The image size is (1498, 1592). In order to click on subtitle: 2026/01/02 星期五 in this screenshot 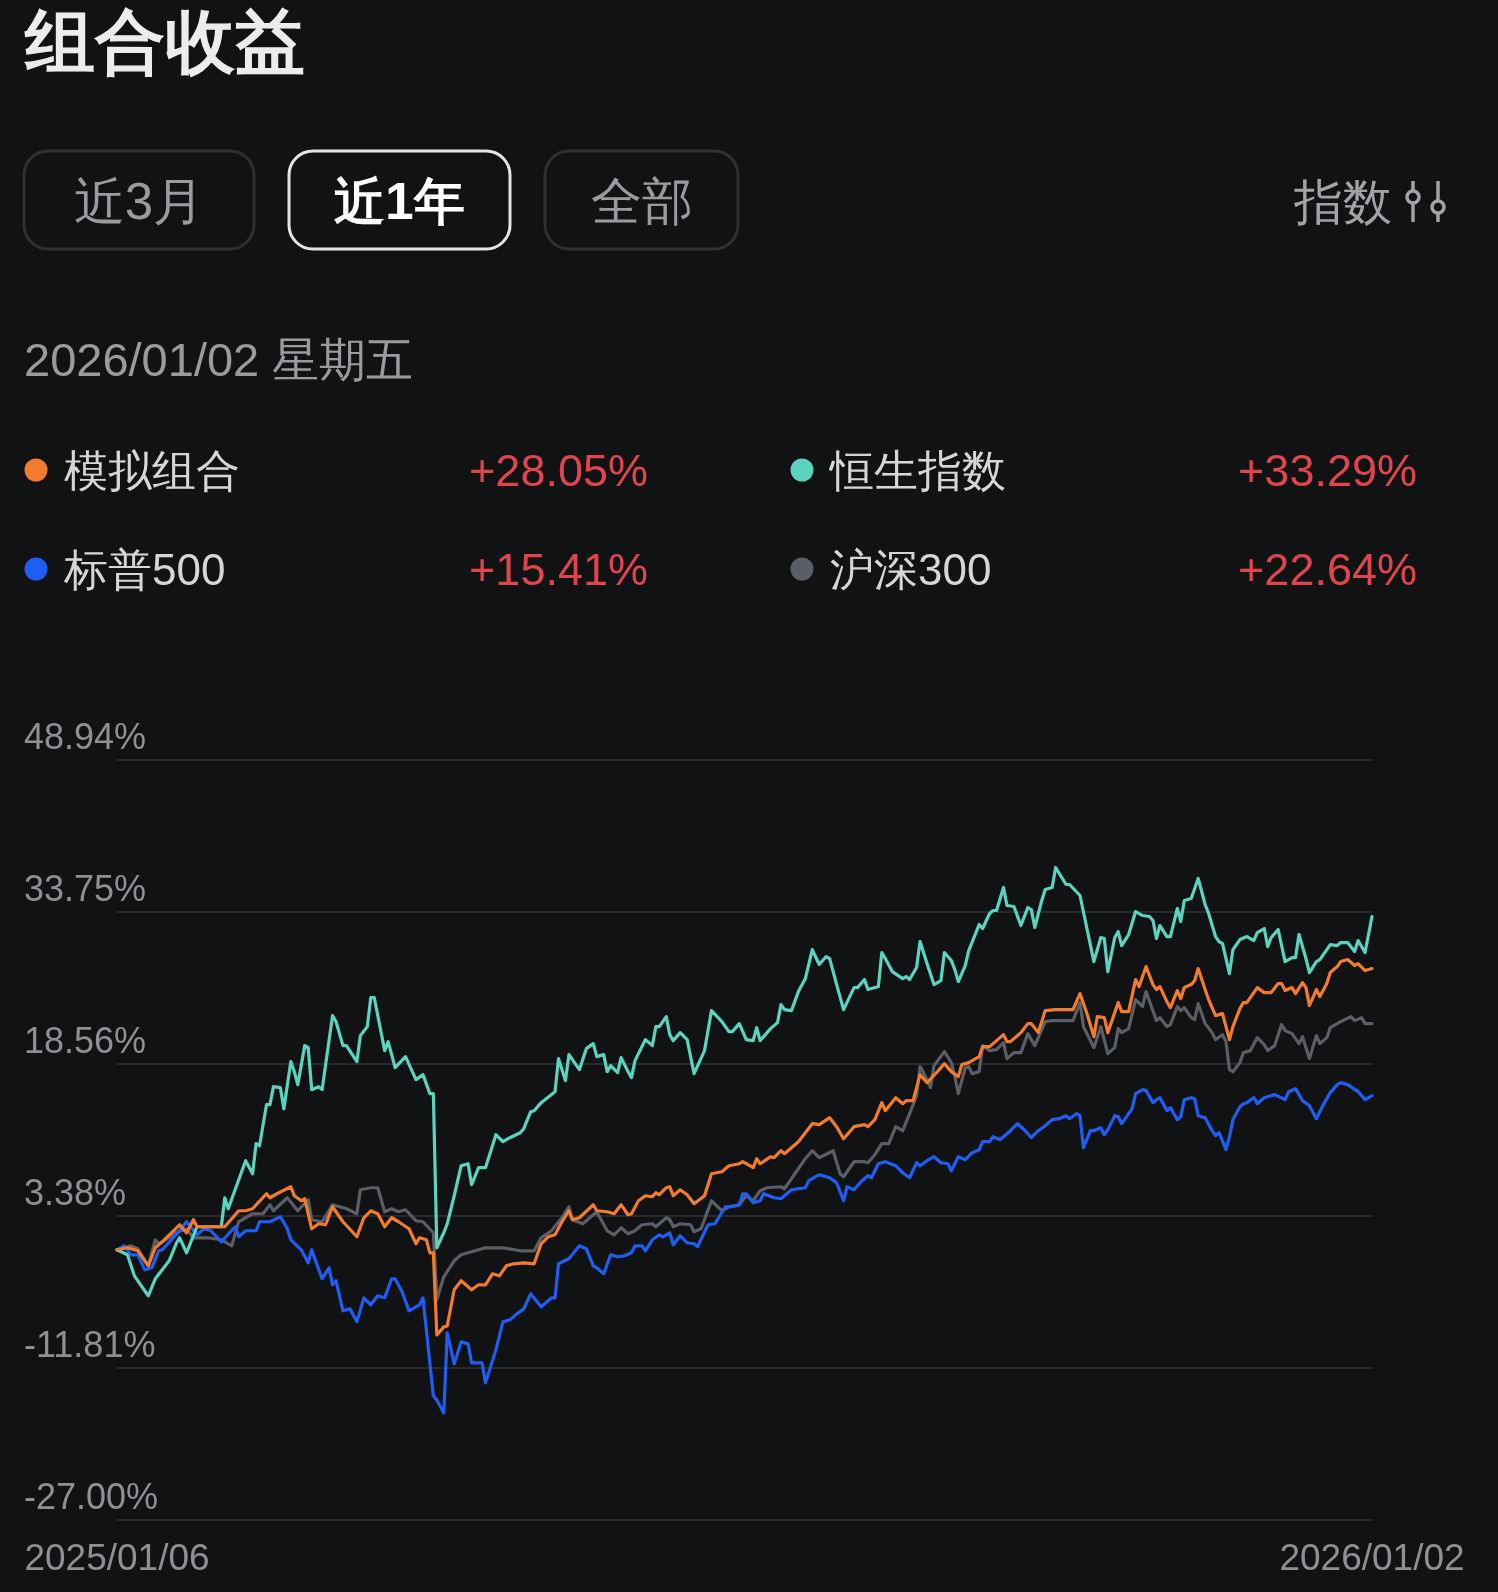, I will do `click(219, 359)`.